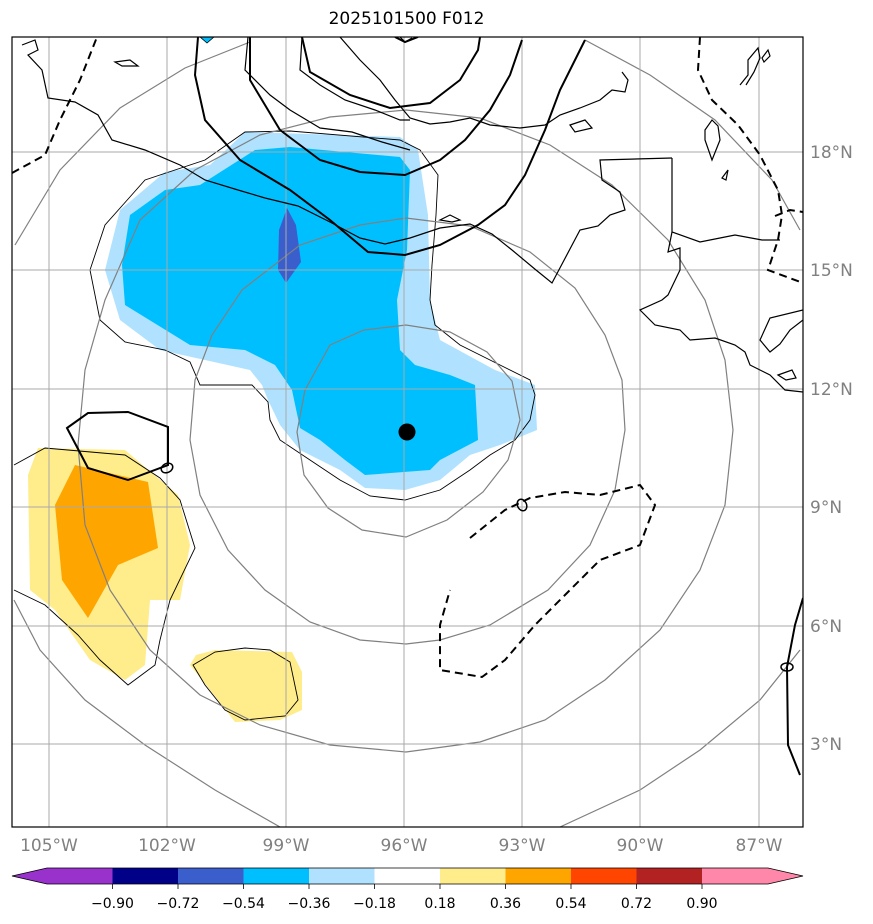  I want to click on colorbar-tick: −0.72, so click(178, 904).